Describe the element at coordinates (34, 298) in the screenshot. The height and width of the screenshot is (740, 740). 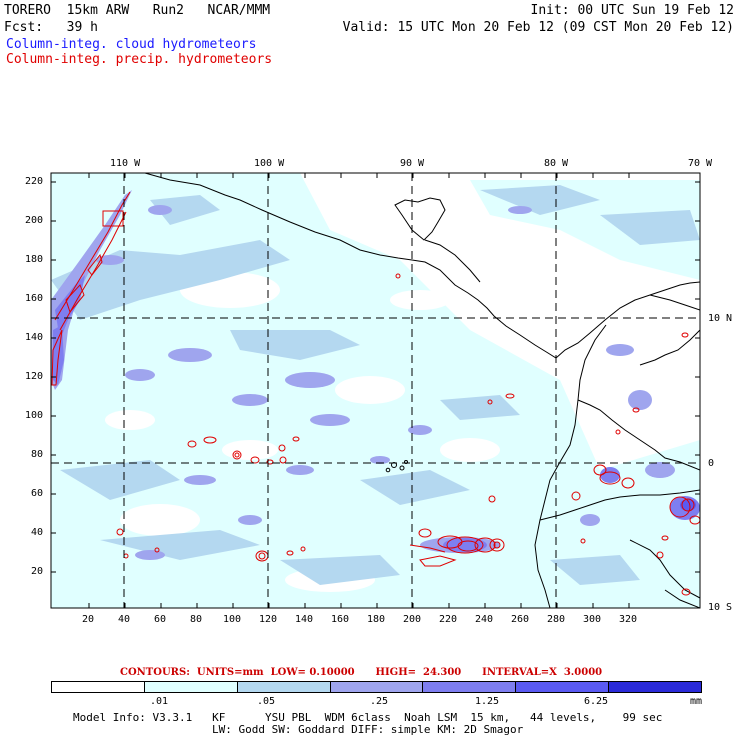
I see `y-tick-160: 160` at that location.